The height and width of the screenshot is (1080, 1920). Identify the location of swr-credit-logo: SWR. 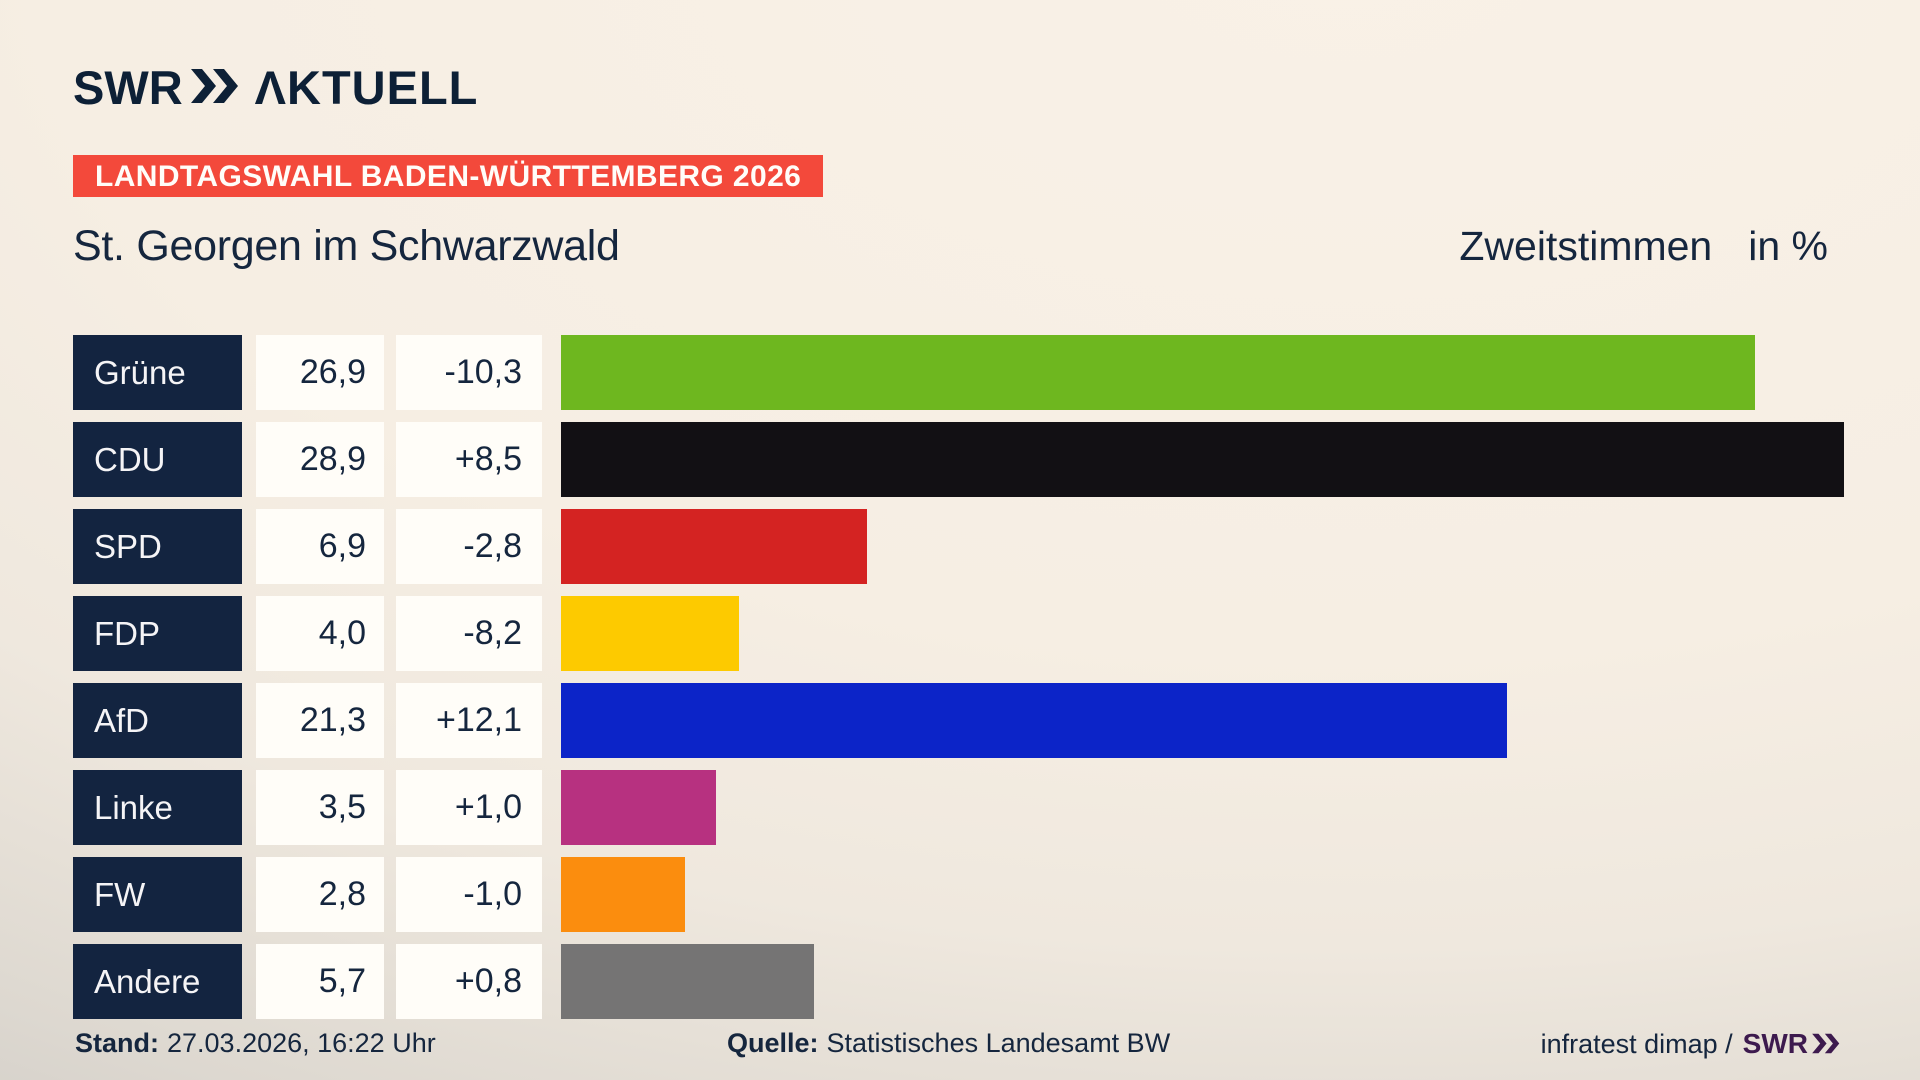
(1792, 1044).